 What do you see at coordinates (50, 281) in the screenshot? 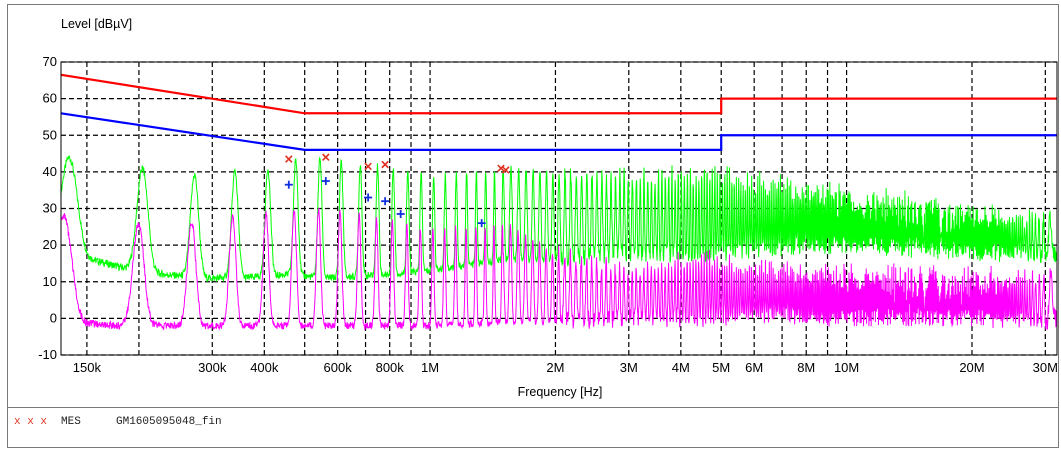
I see `y-tick-label: 10` at bounding box center [50, 281].